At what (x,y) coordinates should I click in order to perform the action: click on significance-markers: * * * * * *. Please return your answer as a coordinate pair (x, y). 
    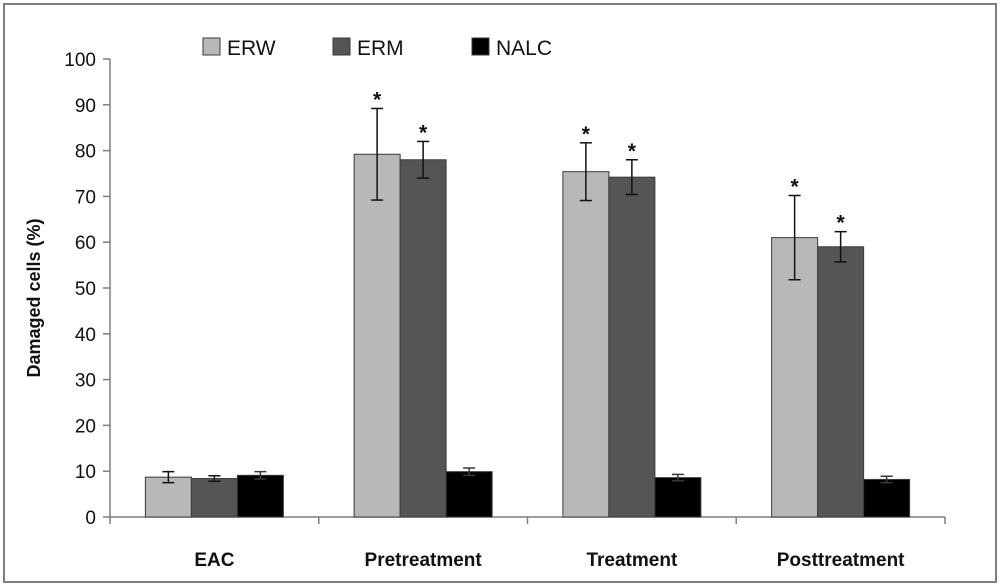
    Looking at the image, I should click on (609, 161).